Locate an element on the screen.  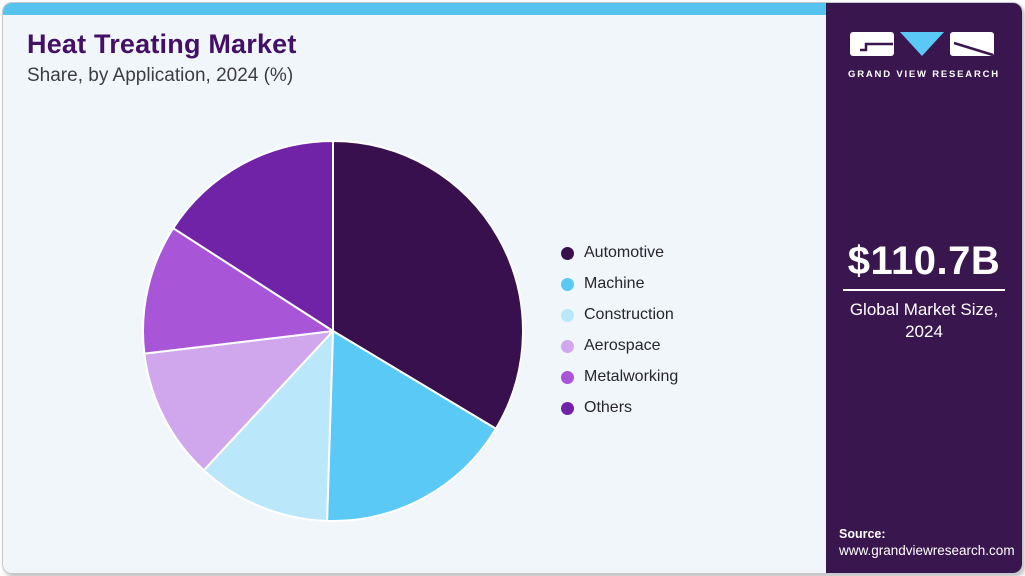
market-size-block: $110.7B Global Market Size, 2024 is located at coordinates (924, 292).